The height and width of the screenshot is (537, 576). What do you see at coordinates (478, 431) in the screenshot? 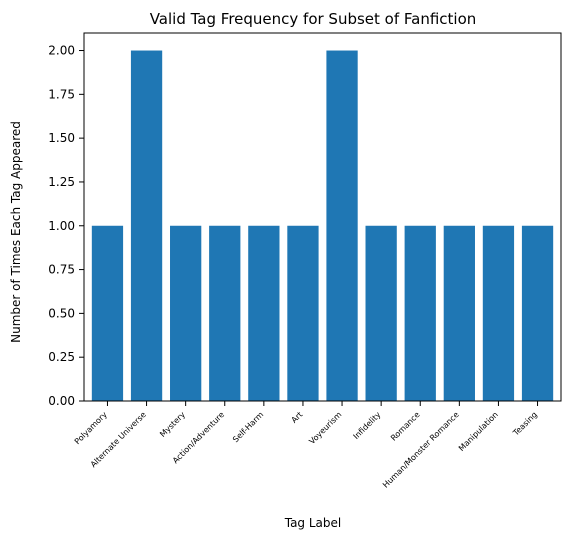
I see `x-tick-label-10: Manipulation` at bounding box center [478, 431].